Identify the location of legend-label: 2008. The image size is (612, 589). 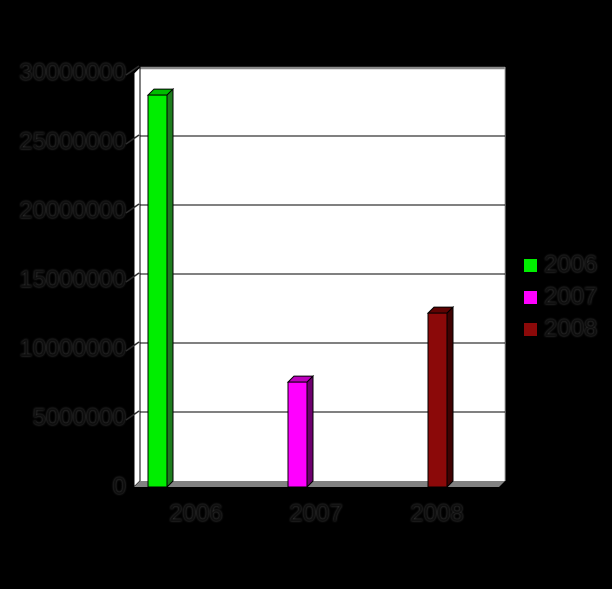
(571, 328).